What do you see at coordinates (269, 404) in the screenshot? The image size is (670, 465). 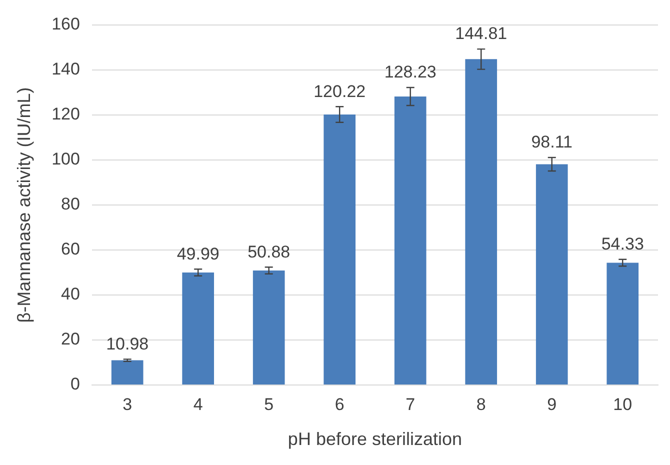 I see `x-tick-label: 5` at bounding box center [269, 404].